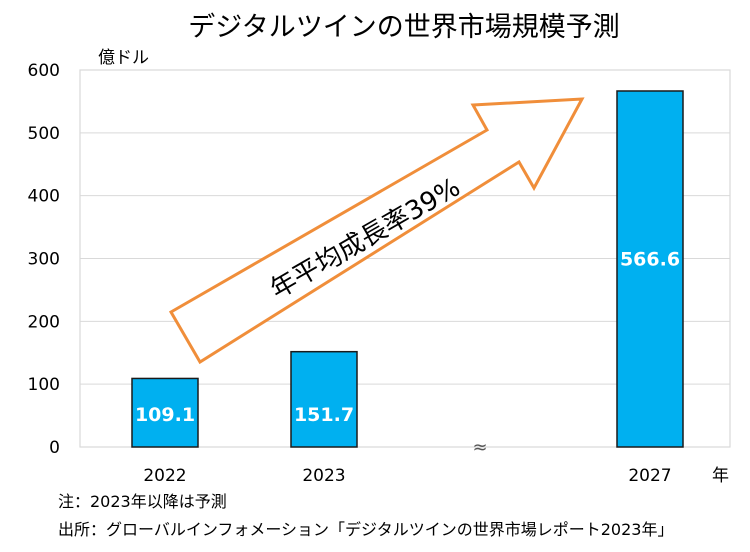  What do you see at coordinates (323, 476) in the screenshot?
I see `x-tick-label: 2023` at bounding box center [323, 476].